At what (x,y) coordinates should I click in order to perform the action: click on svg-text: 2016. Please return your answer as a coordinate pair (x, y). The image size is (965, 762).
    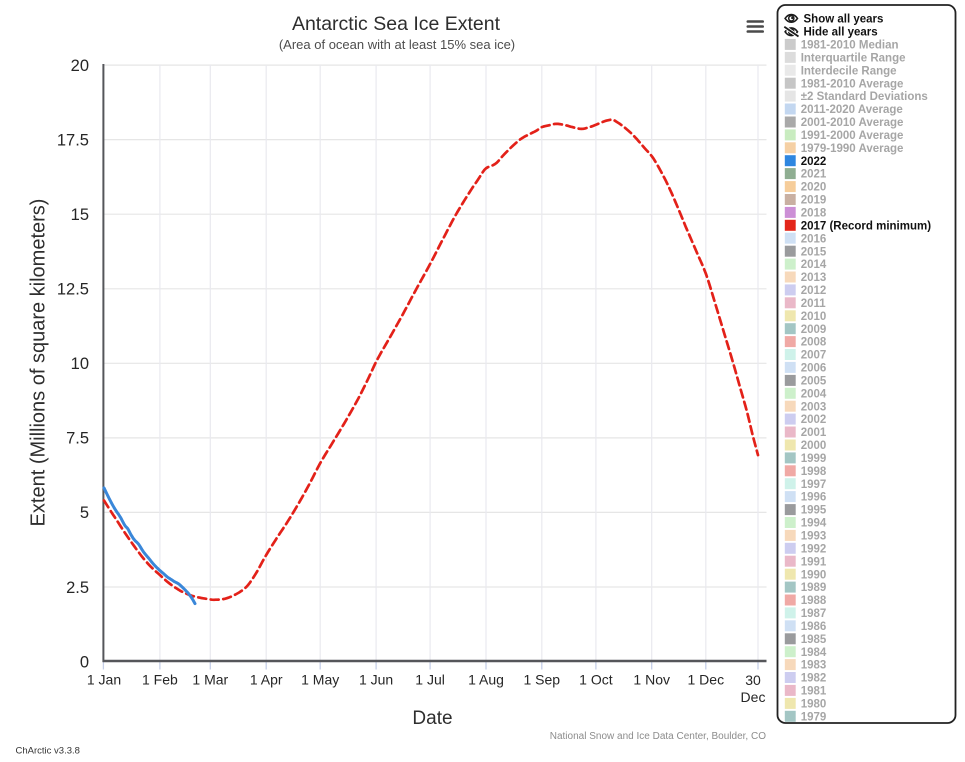
    Looking at the image, I should click on (814, 239).